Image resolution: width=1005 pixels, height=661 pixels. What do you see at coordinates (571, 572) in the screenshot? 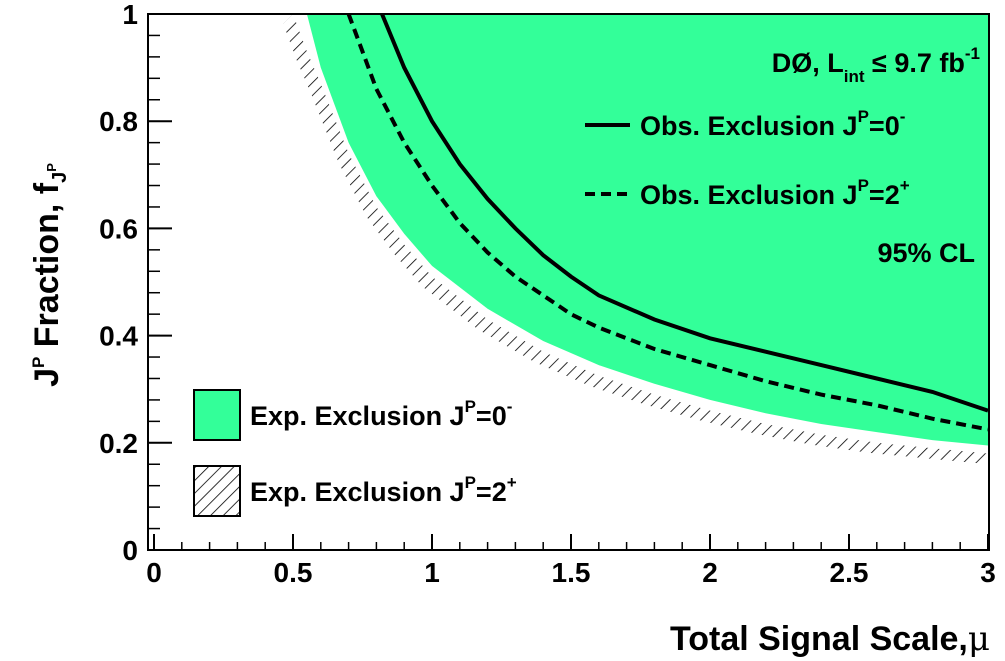
I see `x-tick-label: 1.5` at bounding box center [571, 572].